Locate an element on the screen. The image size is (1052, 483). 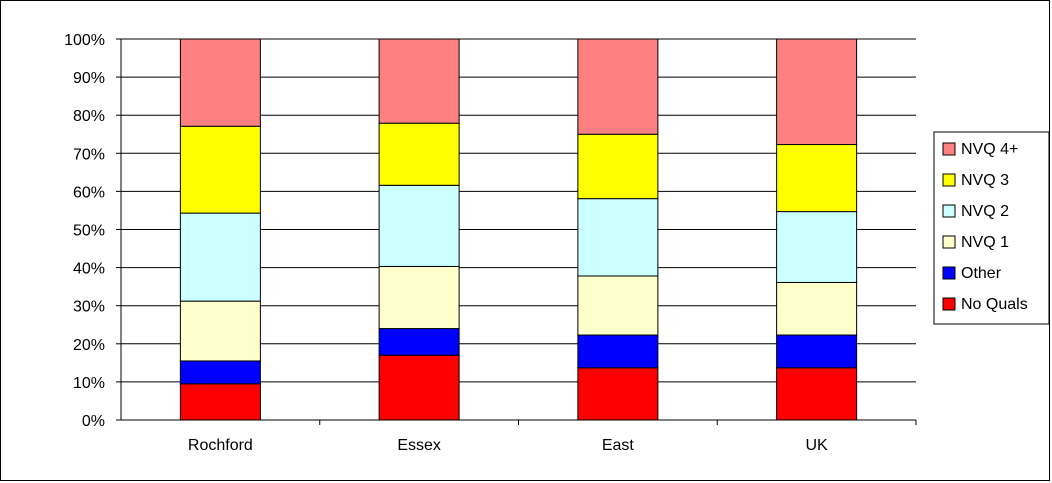
y-tick-label: 80% is located at coordinates (89, 116).